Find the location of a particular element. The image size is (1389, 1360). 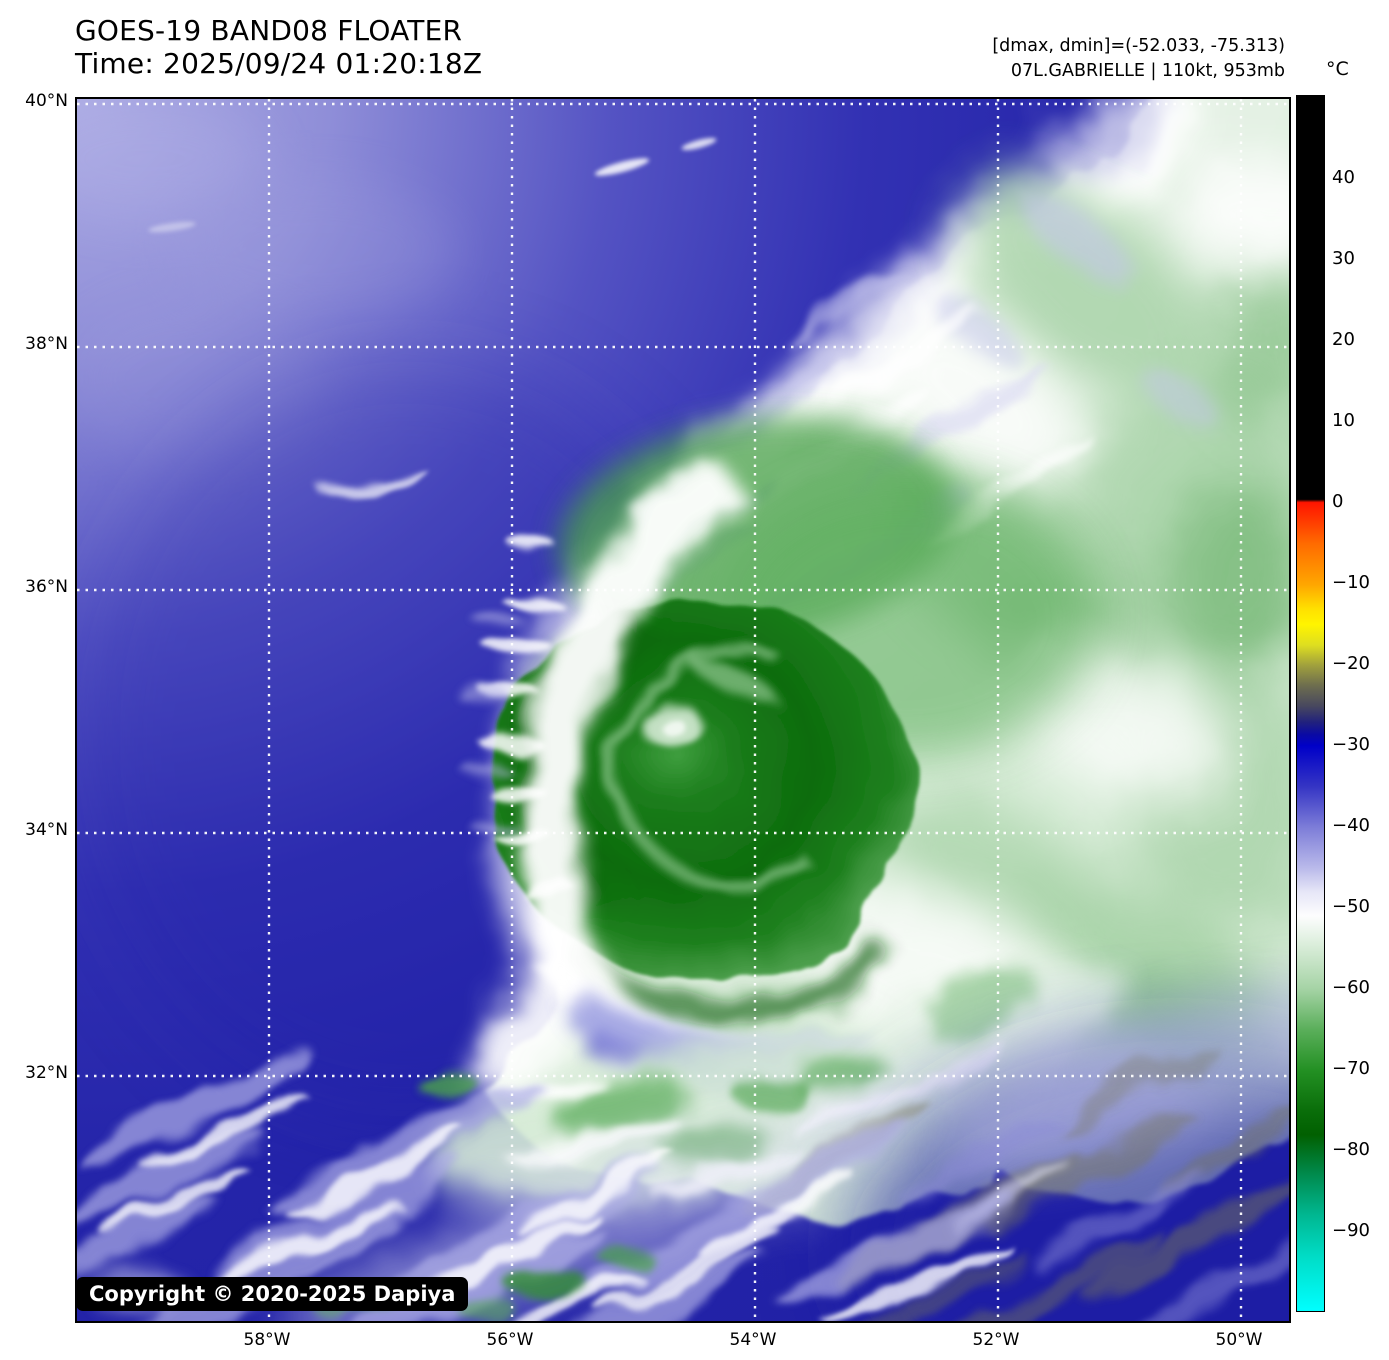

lon-tick-label: 50°W is located at coordinates (1239, 1340).